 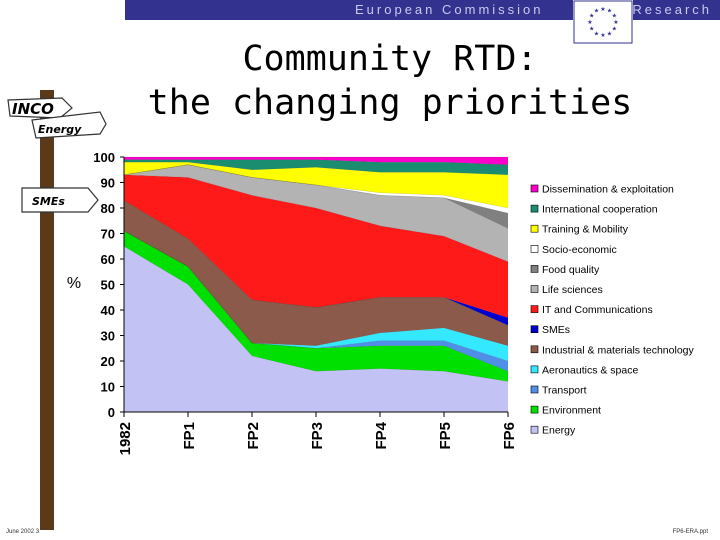 What do you see at coordinates (597, 310) in the screenshot?
I see `legend-label: IT and Communications` at bounding box center [597, 310].